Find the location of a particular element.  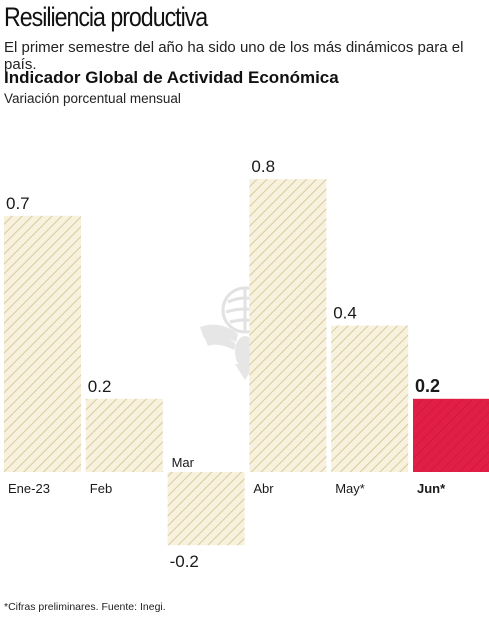

footnote: *Cifras preliminares. Fuente: Inegi. is located at coordinates (85, 607).